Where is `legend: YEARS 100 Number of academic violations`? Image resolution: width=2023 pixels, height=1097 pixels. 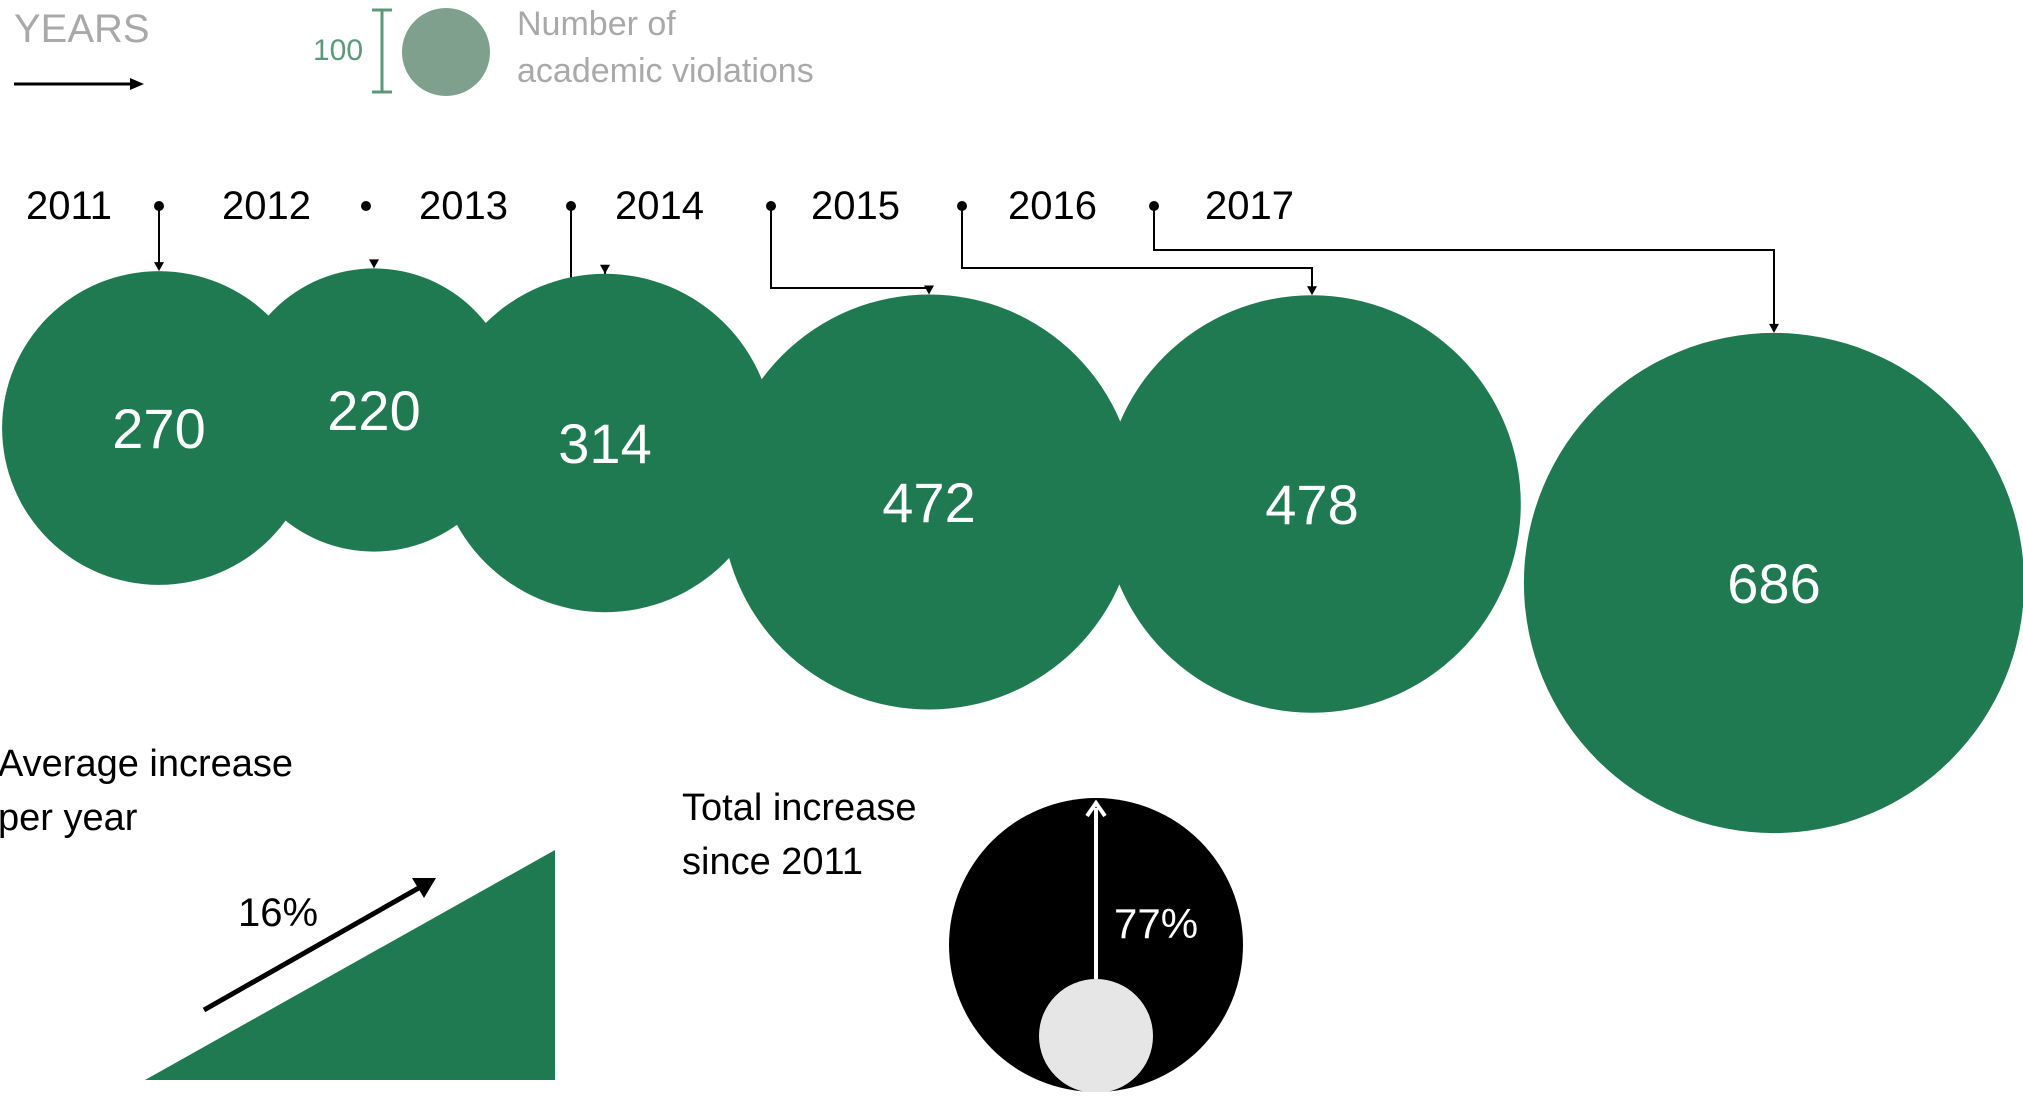
legend: YEARS 100 Number of academic violations is located at coordinates (414, 50).